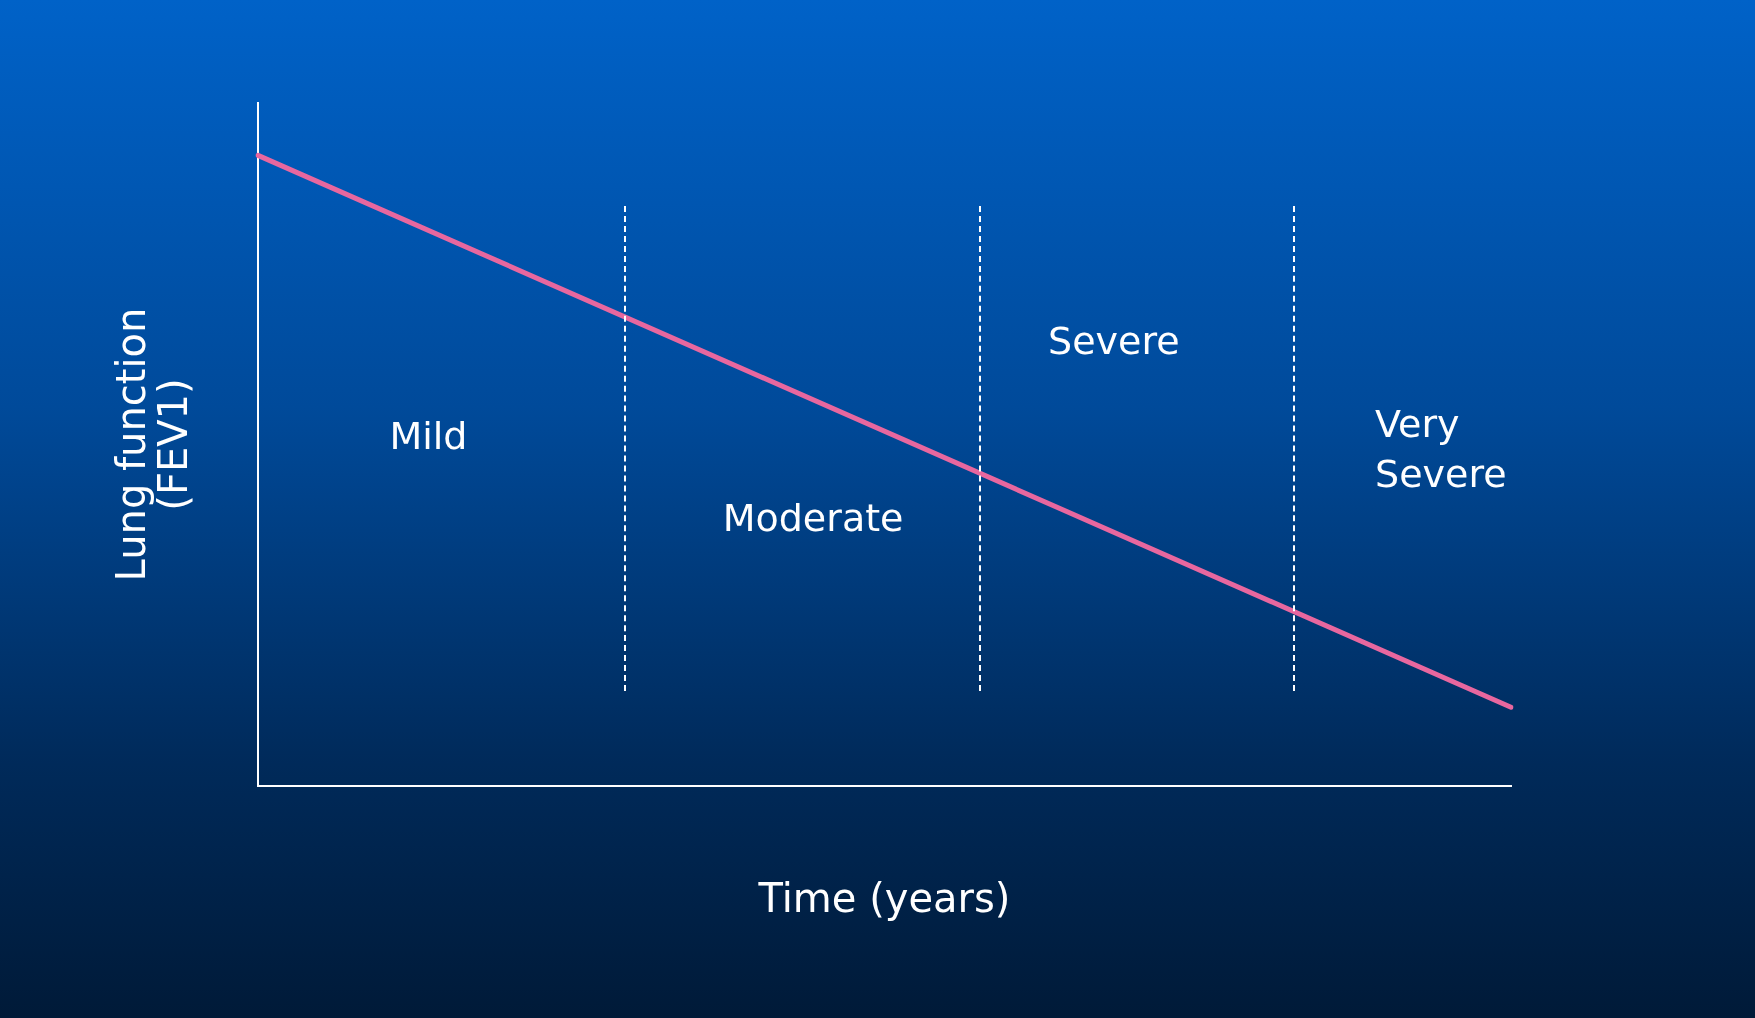  Describe the element at coordinates (884, 898) in the screenshot. I see `x-axis-title: Time (years)` at that location.